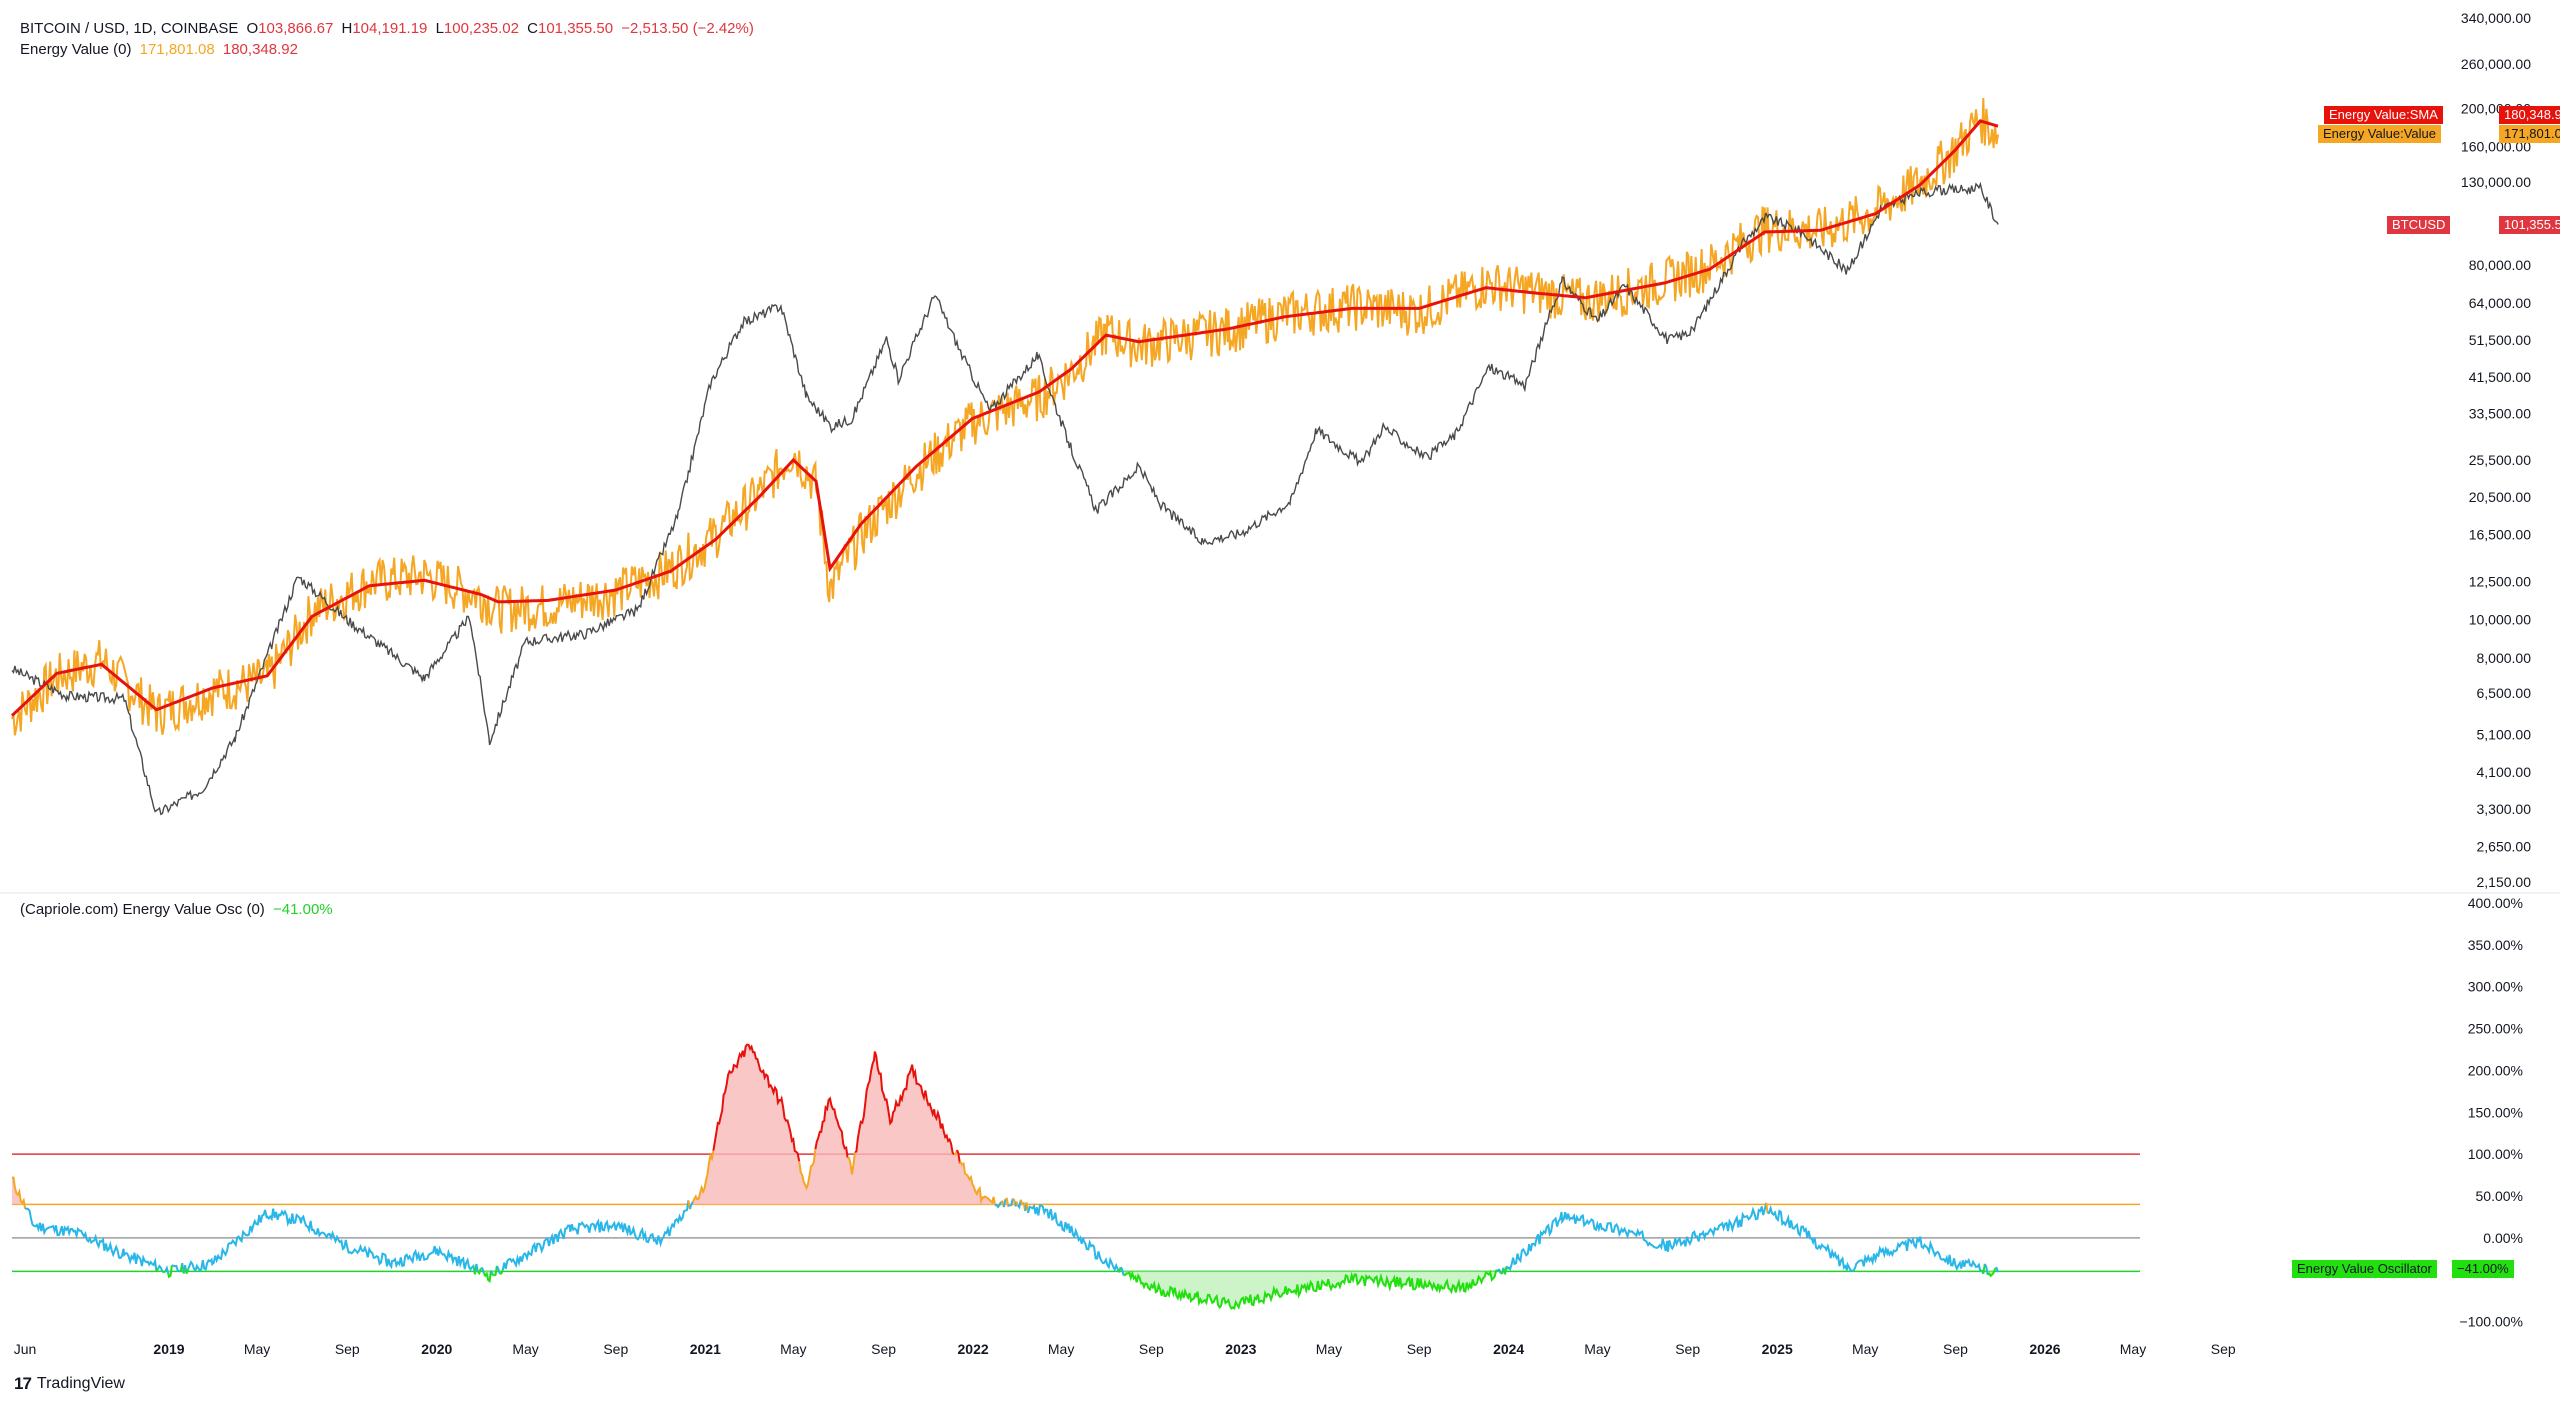  What do you see at coordinates (252, 28) in the screenshot?
I see `open-label: O` at bounding box center [252, 28].